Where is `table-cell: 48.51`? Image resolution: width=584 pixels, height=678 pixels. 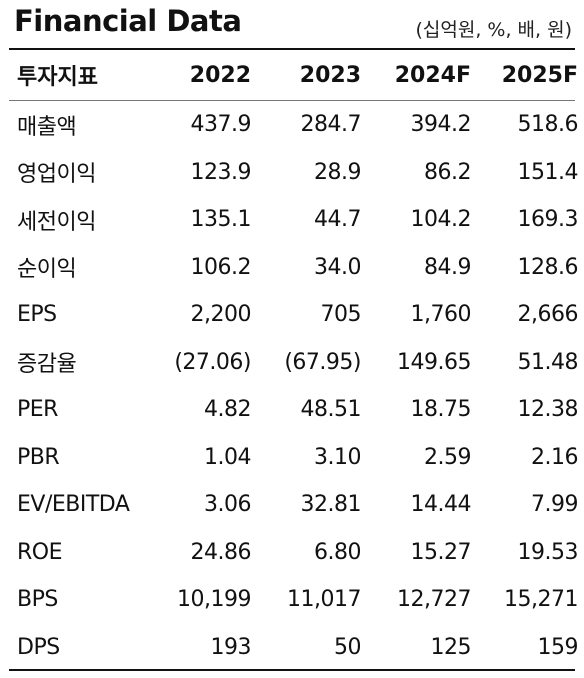 table-cell: 48.51 is located at coordinates (331, 410).